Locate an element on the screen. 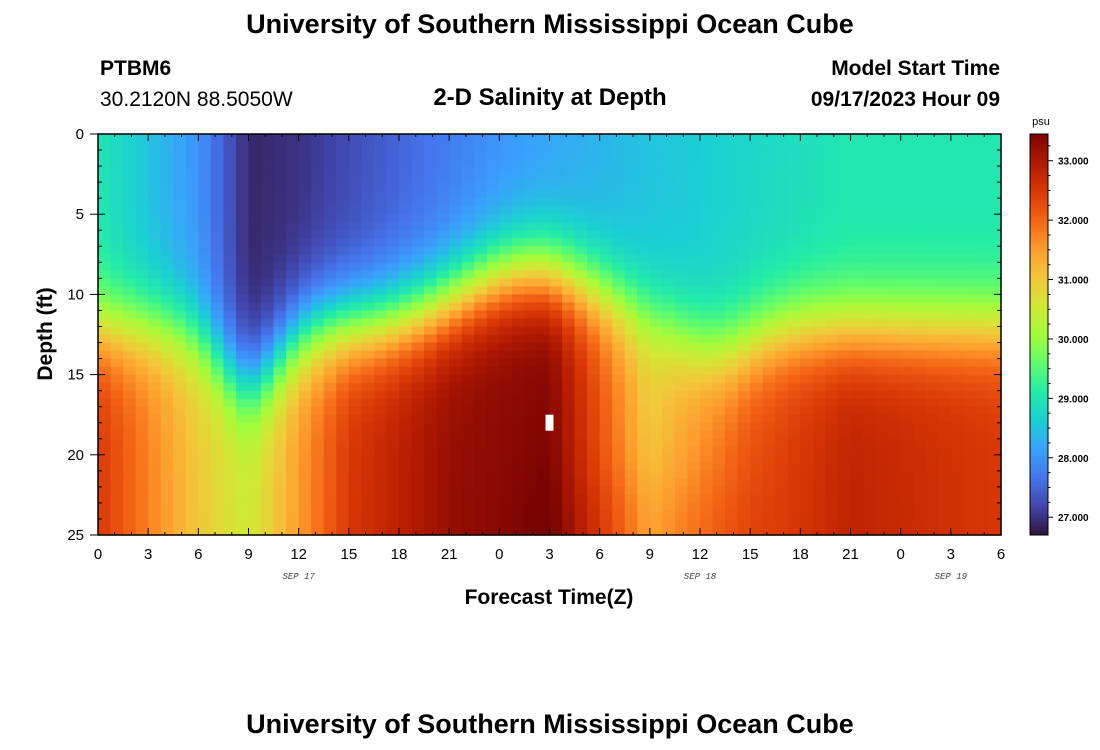  colorbar-tick-label: 29.000 is located at coordinates (1073, 399).